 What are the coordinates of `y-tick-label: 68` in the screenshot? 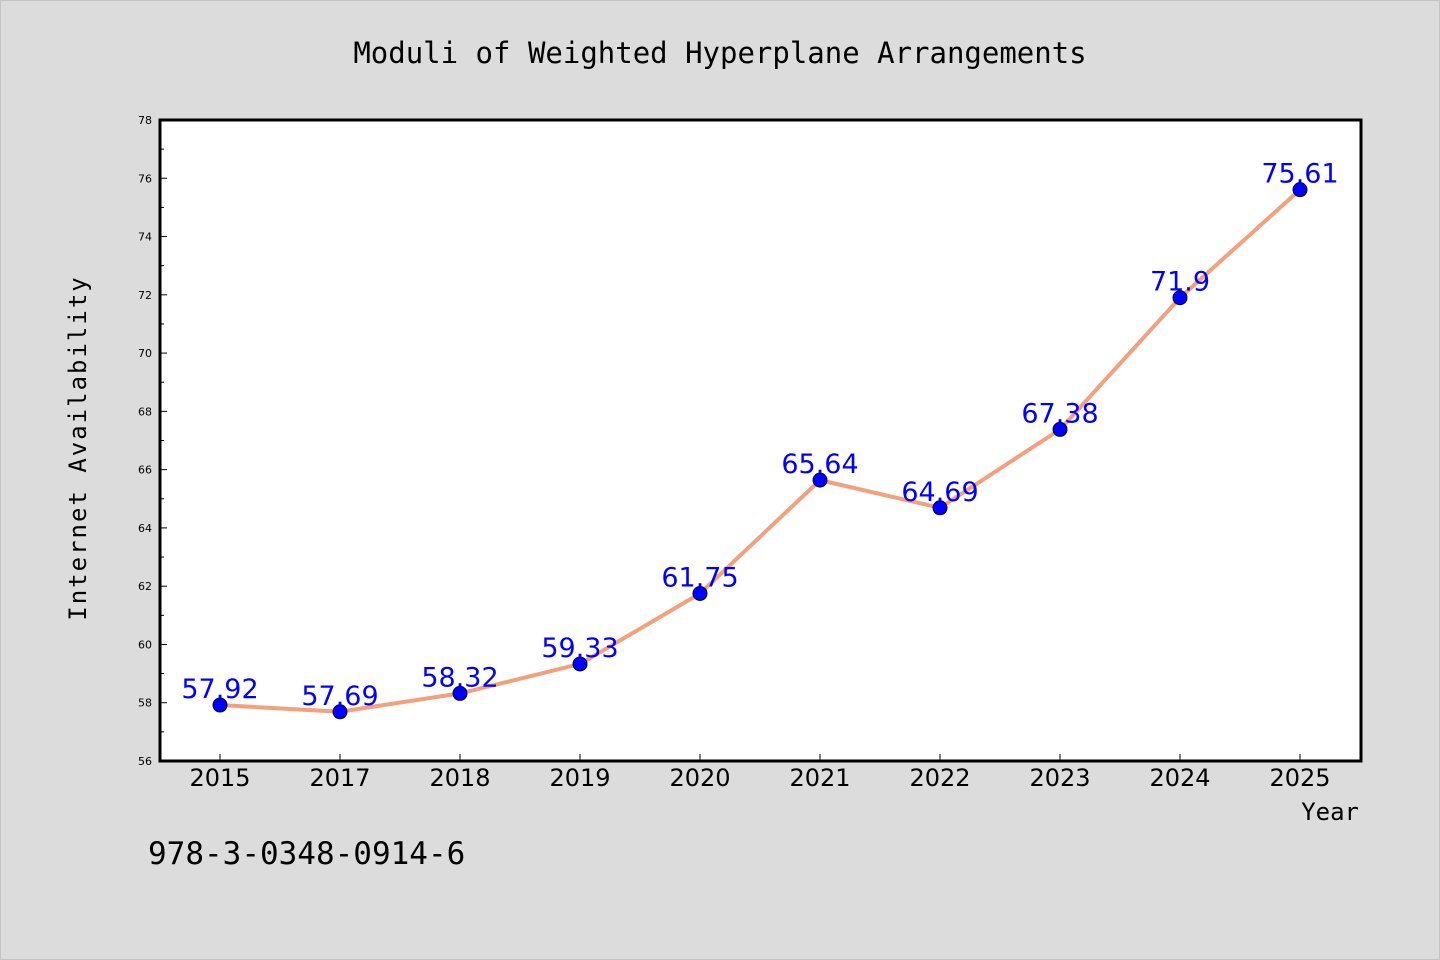 It's located at (145, 411).